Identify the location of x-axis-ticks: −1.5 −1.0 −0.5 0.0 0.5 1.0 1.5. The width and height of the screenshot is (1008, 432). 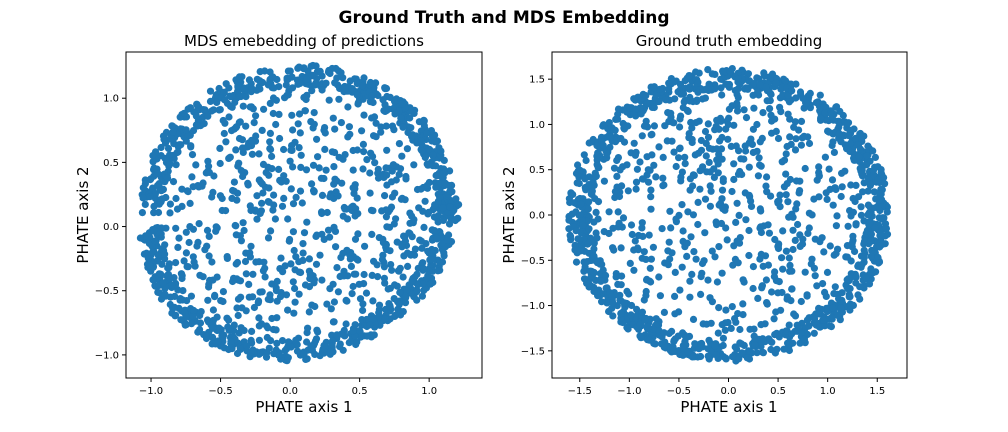
(726, 387).